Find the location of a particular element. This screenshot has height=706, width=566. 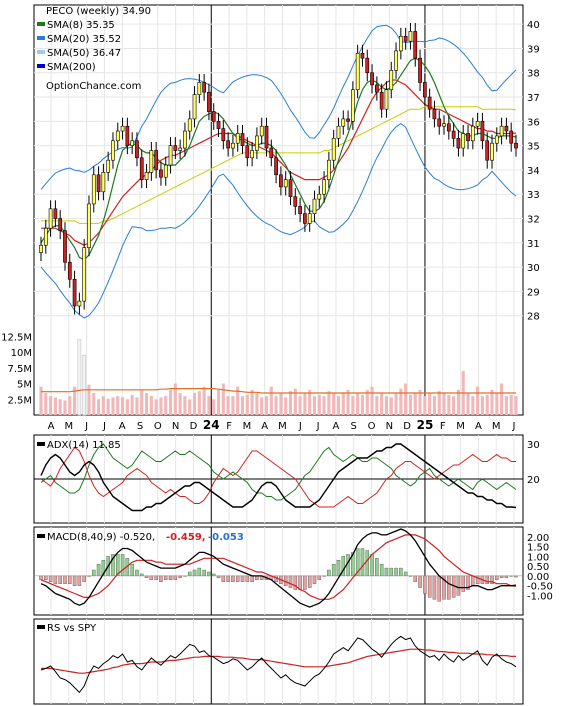

adx-title: ADX(14) 11.85 is located at coordinates (84, 445).